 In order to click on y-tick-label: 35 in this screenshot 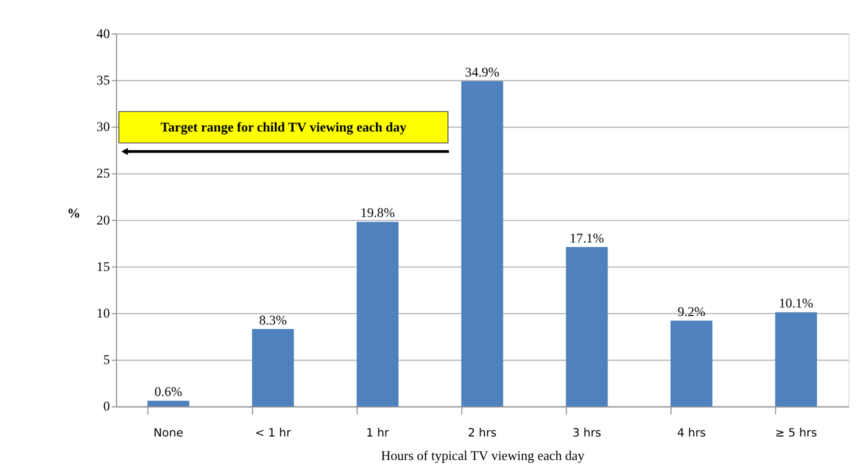, I will do `click(103, 80)`.